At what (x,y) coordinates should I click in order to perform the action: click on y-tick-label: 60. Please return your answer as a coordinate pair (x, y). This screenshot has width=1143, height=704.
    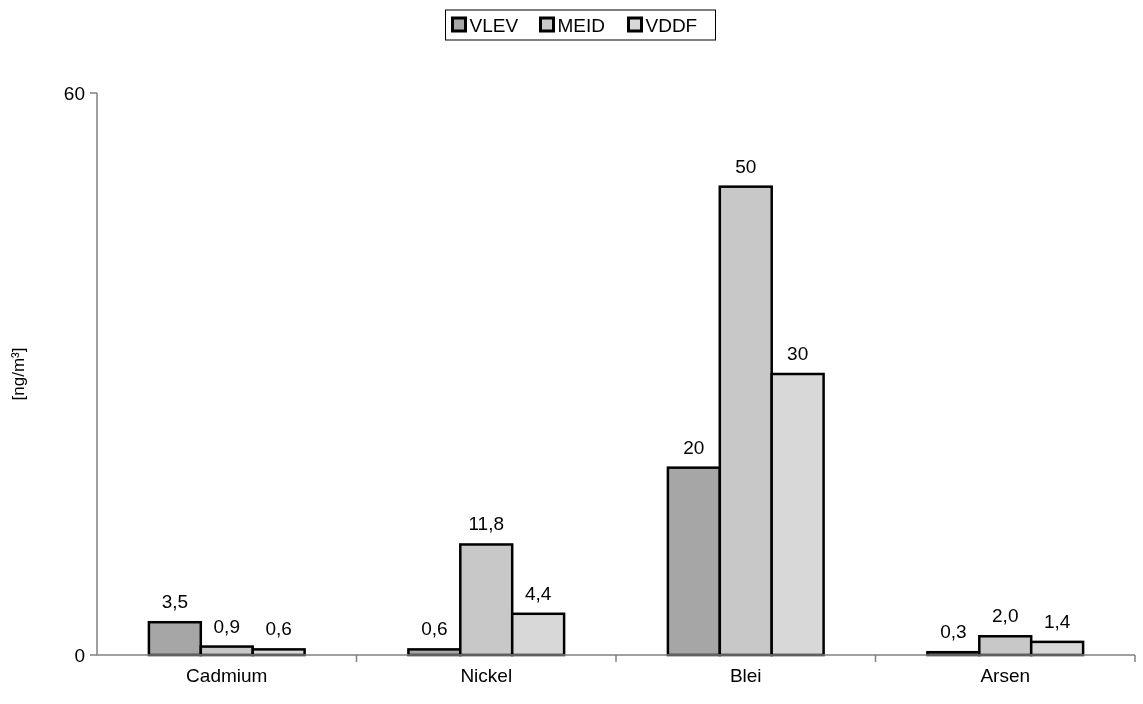
    Looking at the image, I should click on (74, 93).